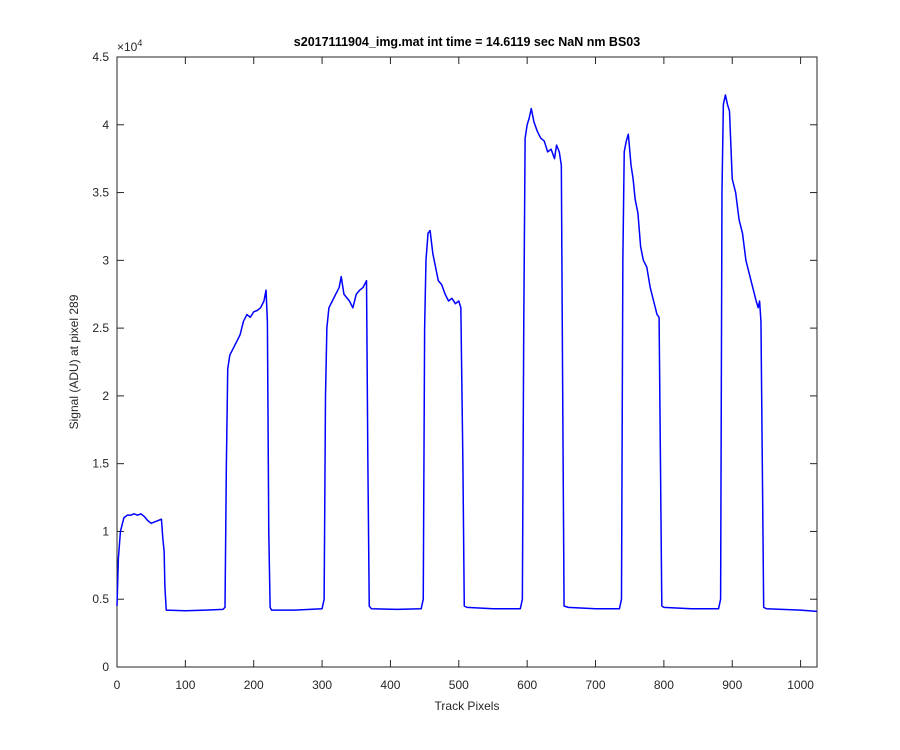 The height and width of the screenshot is (750, 900). Describe the element at coordinates (100, 464) in the screenshot. I see `y-tick-label: 1.5` at that location.